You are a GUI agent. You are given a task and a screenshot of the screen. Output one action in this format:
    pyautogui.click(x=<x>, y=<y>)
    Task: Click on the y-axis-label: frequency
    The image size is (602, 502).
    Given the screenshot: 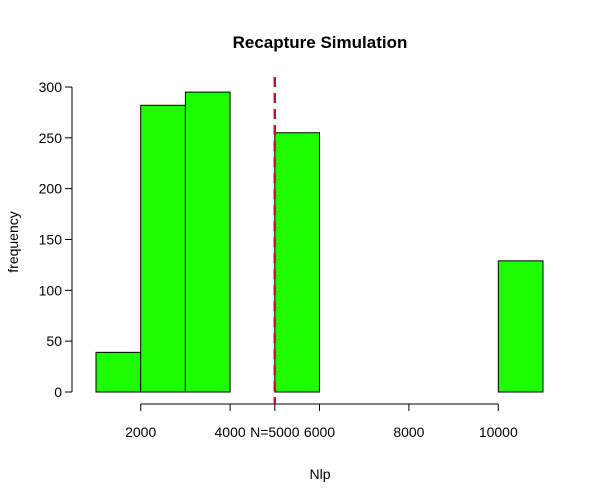 What is the action you would take?
    pyautogui.click(x=13, y=241)
    